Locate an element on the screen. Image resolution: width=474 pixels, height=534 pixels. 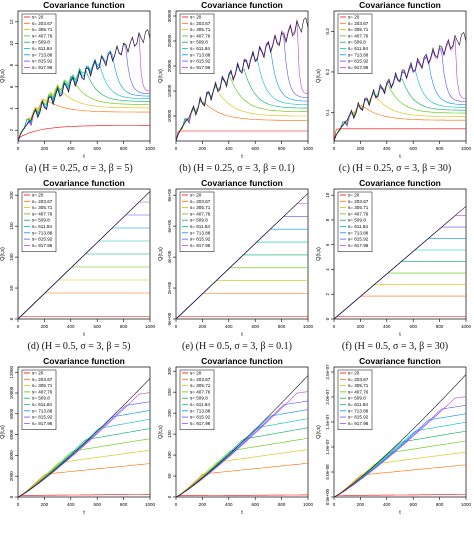
y-tick-label: 4 is located at coordinates (327, 269).